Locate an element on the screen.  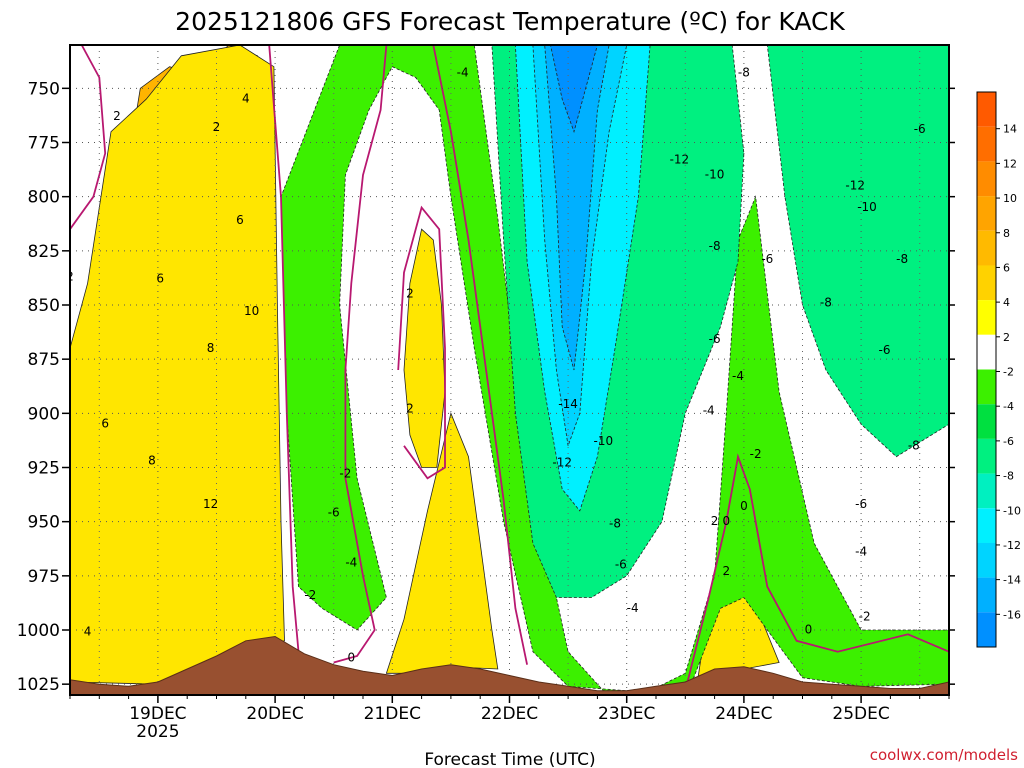
x-tick-label: 23DEC is located at coordinates (626, 714).